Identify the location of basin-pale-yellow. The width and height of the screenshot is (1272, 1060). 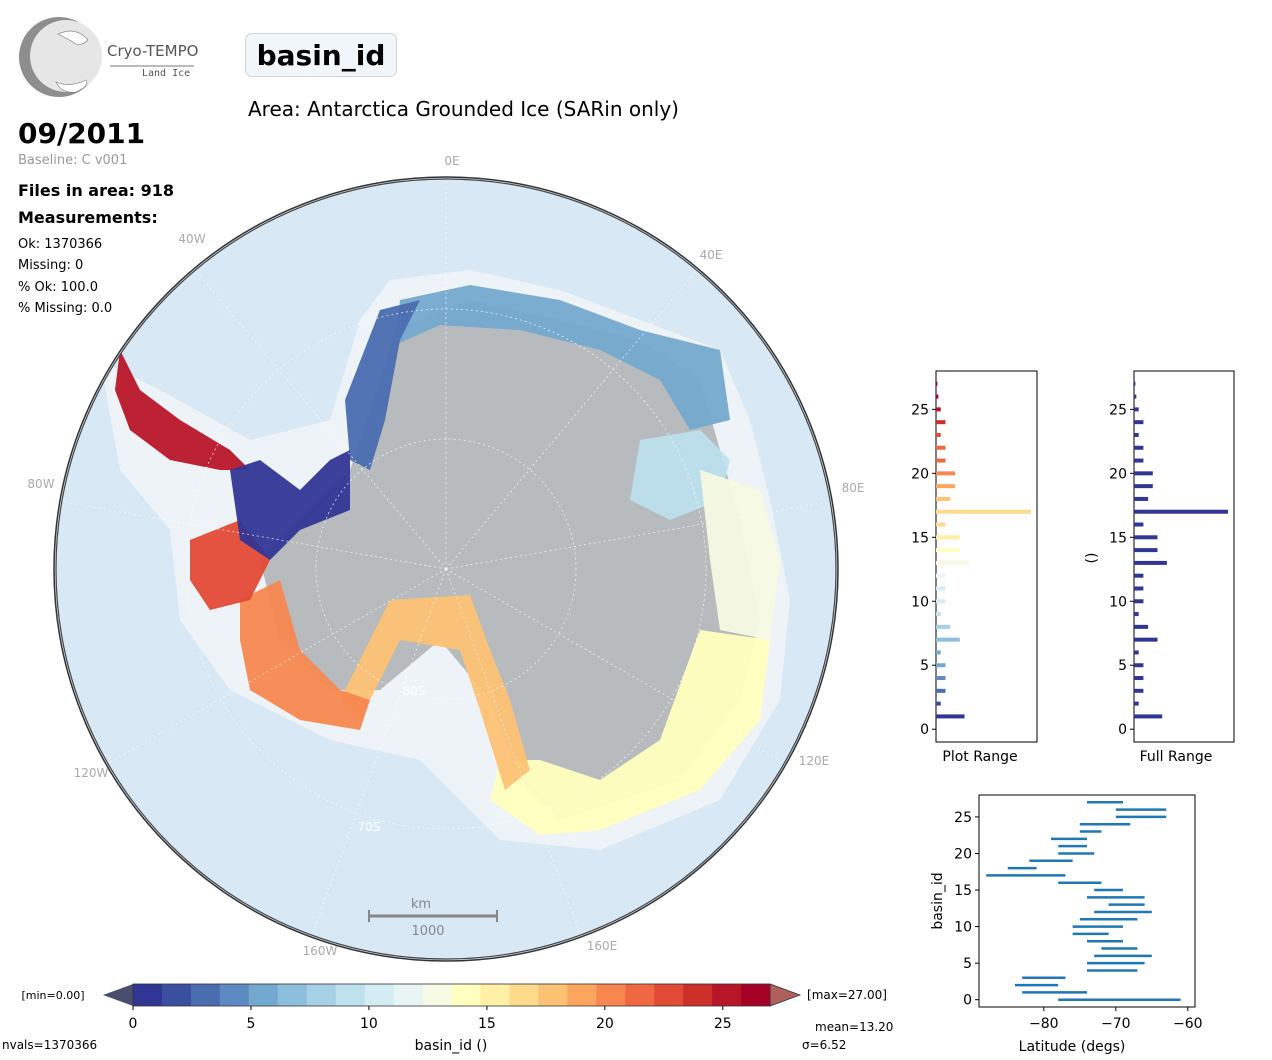
(630, 732).